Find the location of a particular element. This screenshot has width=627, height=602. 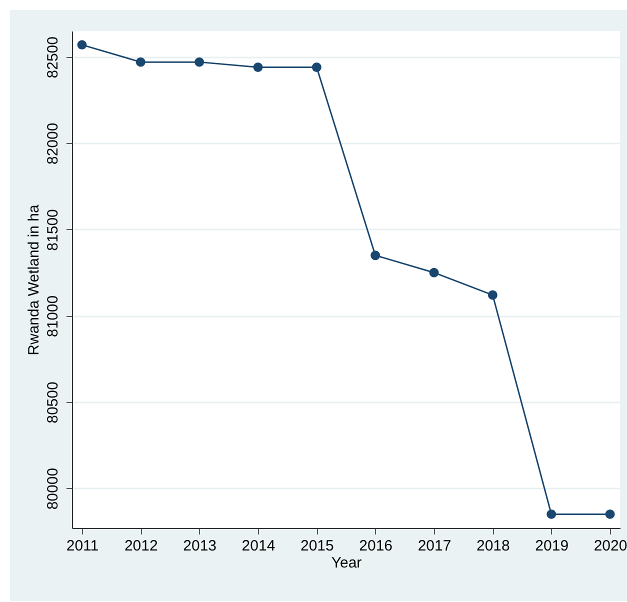

x-tick-label: 2015 is located at coordinates (317, 546).